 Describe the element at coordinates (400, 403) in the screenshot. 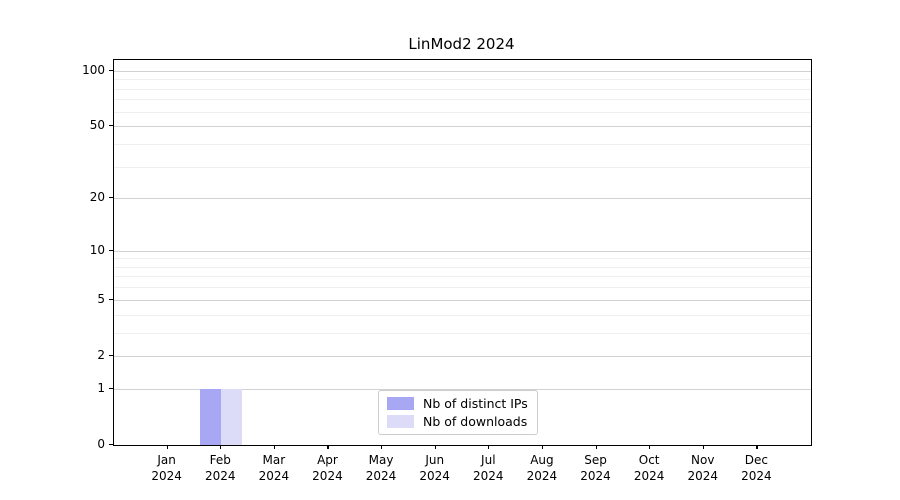

I see `legend-swatch-distinct-ips` at that location.